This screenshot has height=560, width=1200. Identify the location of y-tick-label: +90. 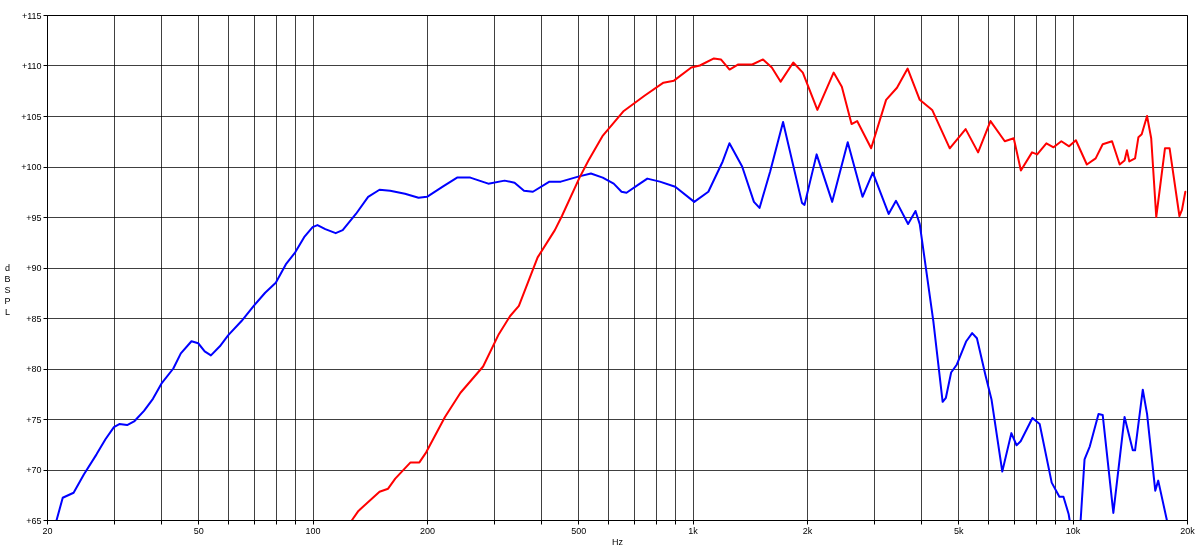
(34, 268).